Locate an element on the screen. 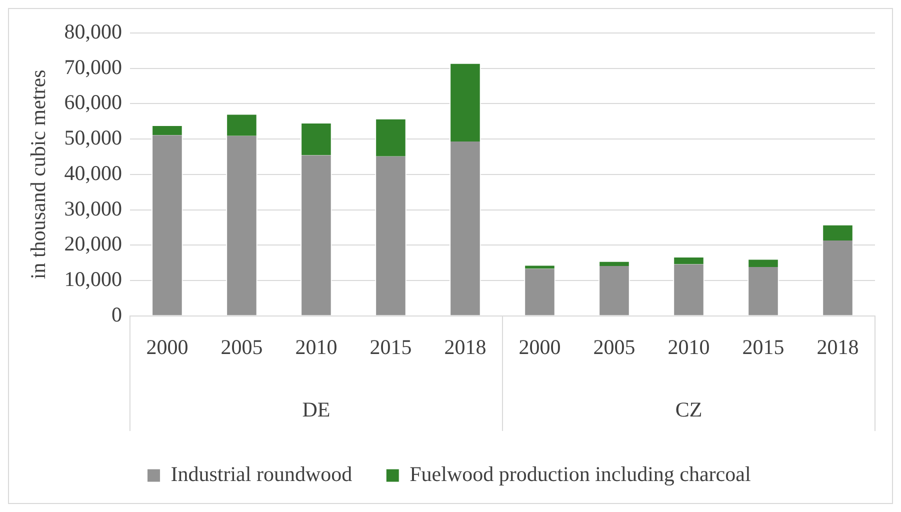  y-tick-label: 10,000 is located at coordinates (93, 278).